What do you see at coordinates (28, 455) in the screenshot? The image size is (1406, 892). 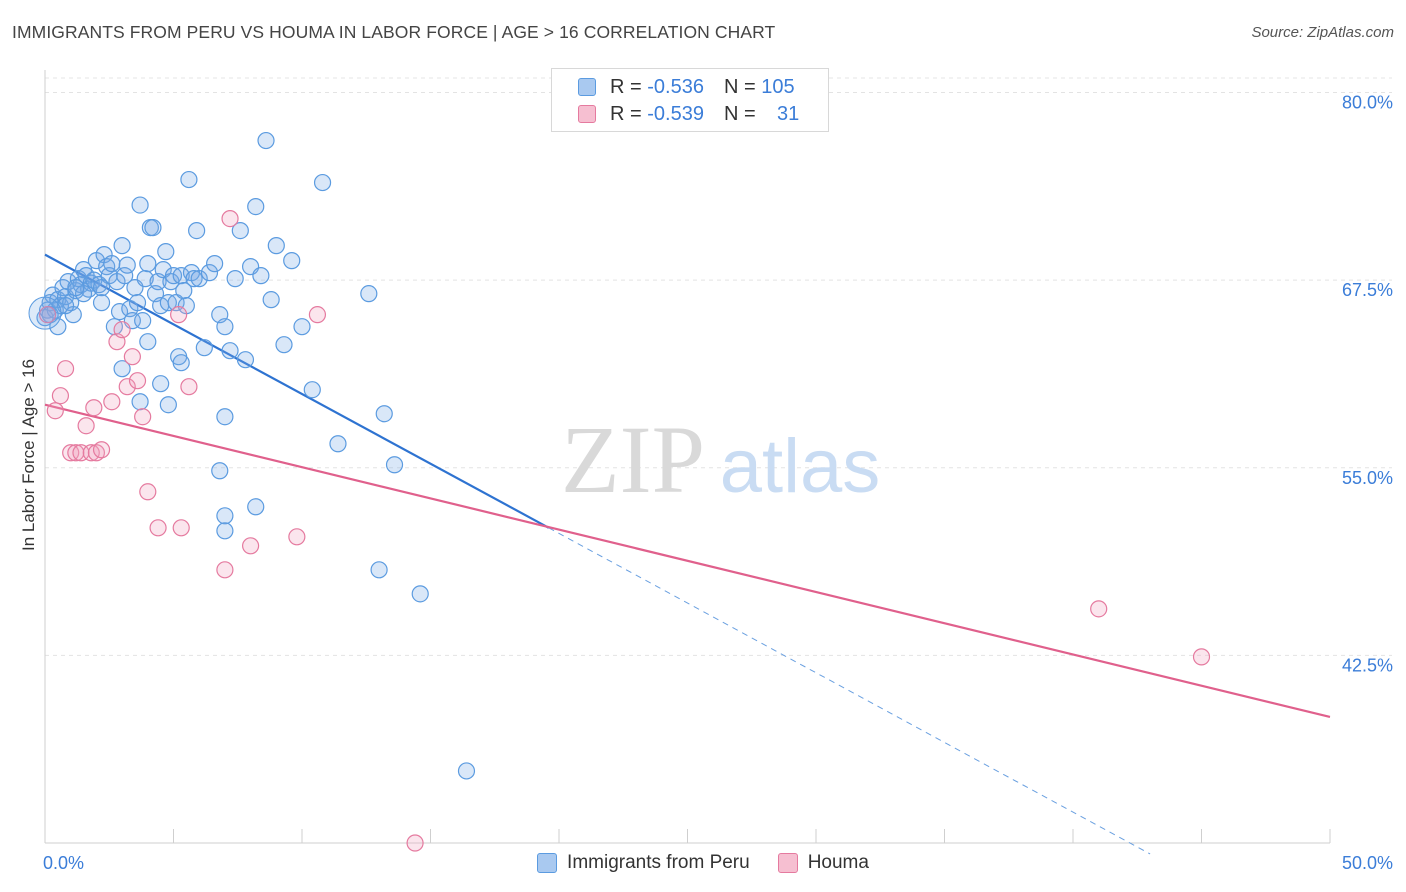 I see `y-axis-title: In Labor Force | Age > 16` at bounding box center [28, 455].